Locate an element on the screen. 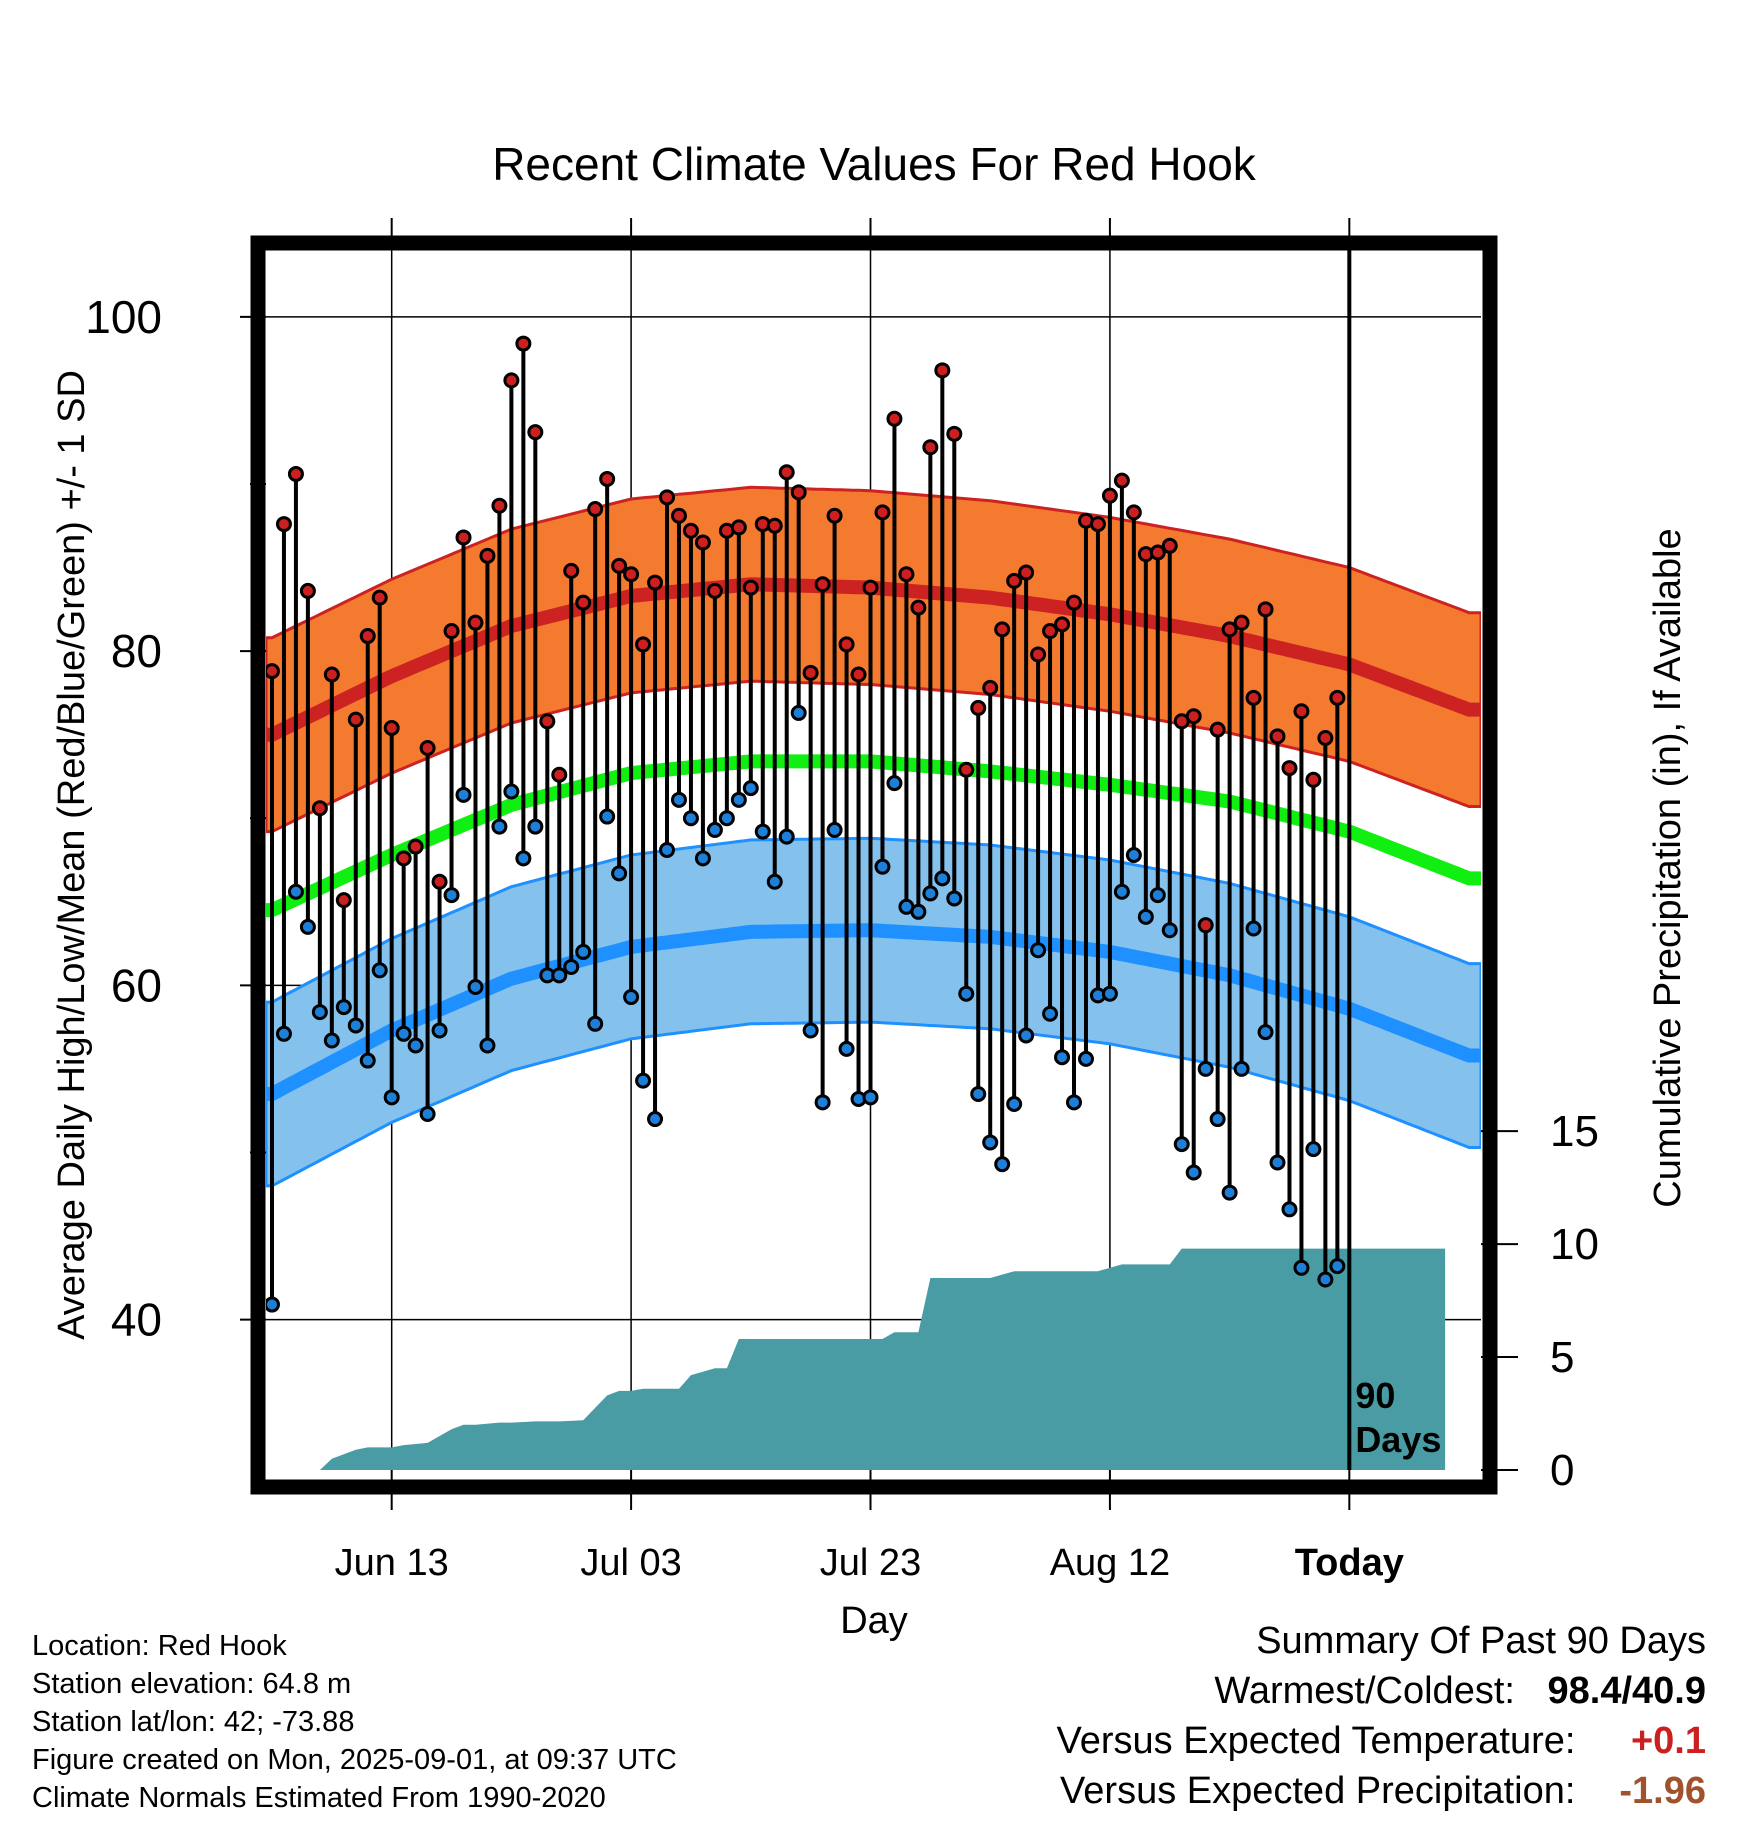 Image resolution: width=1748 pixels, height=1828 pixels. x-tick-label: Aug 12 is located at coordinates (1110, 1563).